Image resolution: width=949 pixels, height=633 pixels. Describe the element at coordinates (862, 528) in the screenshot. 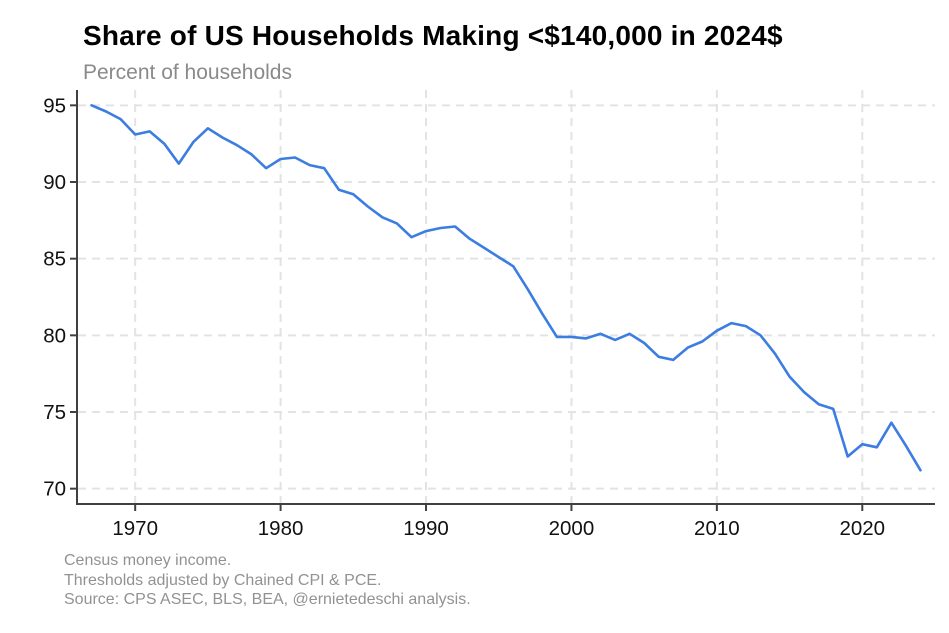

I see `x-tick-label: 2020` at that location.